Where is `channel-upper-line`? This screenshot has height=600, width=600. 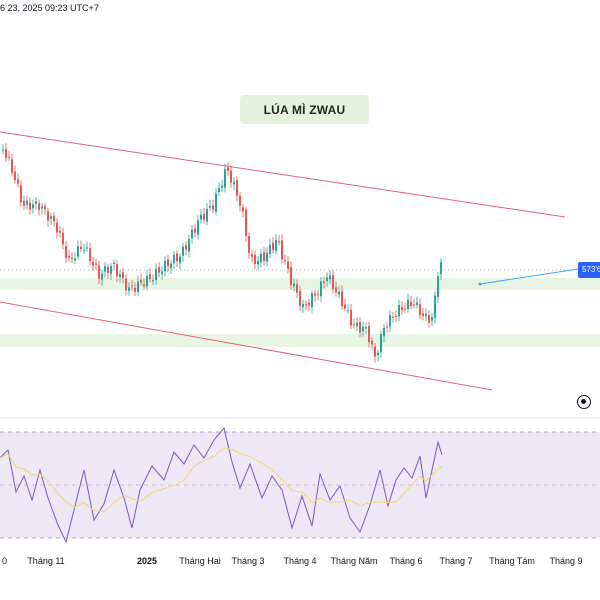 channel-upper-line is located at coordinates (283, 174).